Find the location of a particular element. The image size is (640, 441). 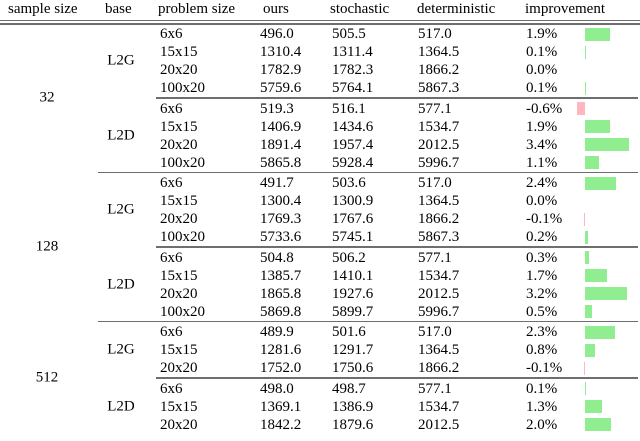

ours-cell: 496.0 is located at coordinates (277, 34).